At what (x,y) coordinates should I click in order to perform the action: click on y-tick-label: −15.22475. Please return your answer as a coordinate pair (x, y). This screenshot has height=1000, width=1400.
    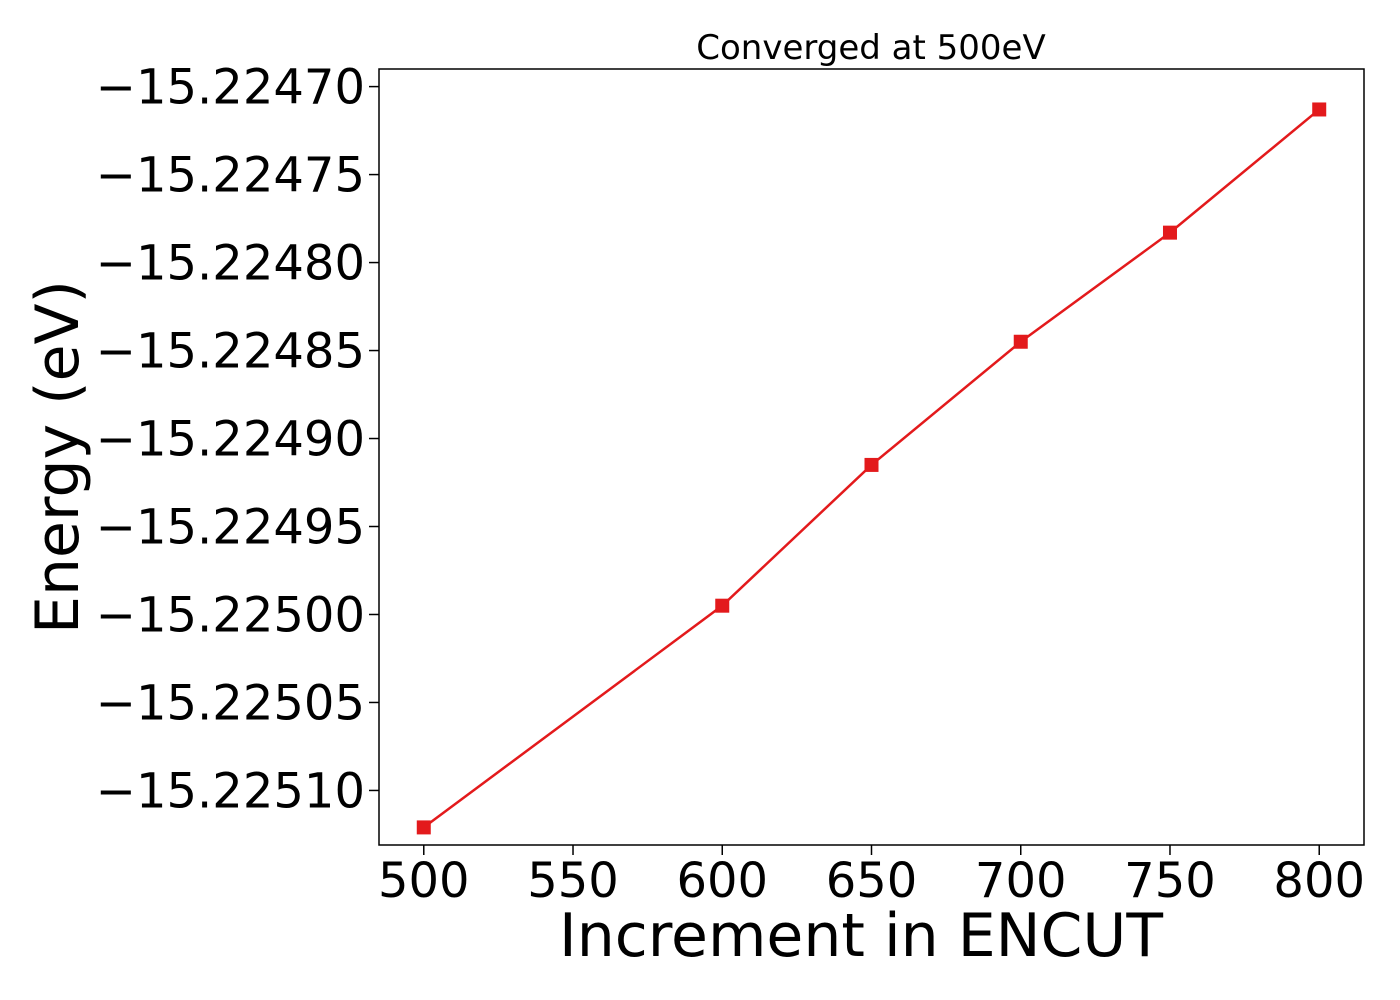
    Looking at the image, I should click on (230, 176).